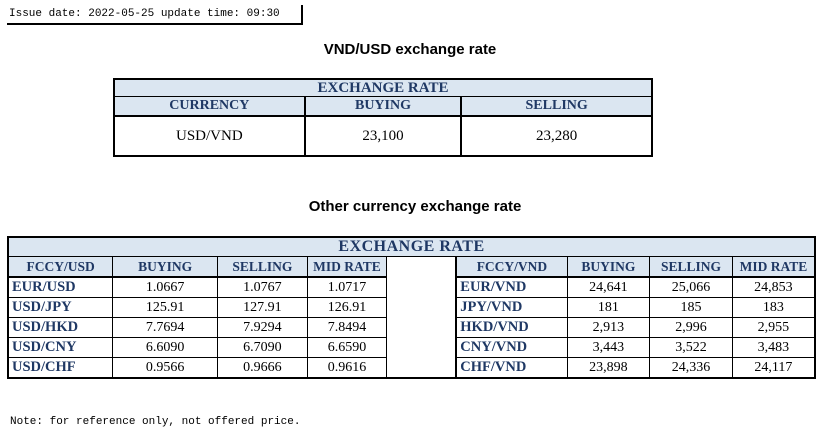  I want to click on buying-cell: 1.0667, so click(165, 287).